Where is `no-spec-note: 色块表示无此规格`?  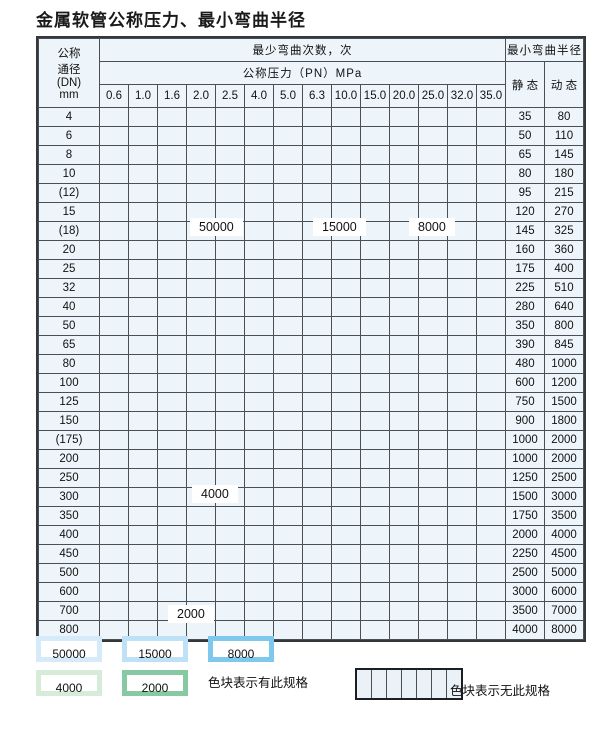
no-spec-note: 色块表示无此规格 is located at coordinates (500, 691).